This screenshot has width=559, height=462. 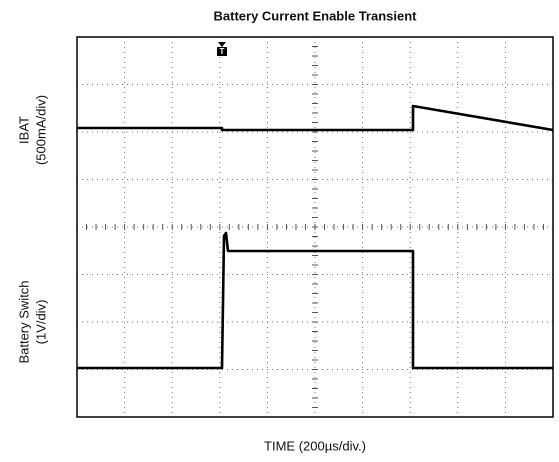 I want to click on ibat-trace, so click(x=315, y=118).